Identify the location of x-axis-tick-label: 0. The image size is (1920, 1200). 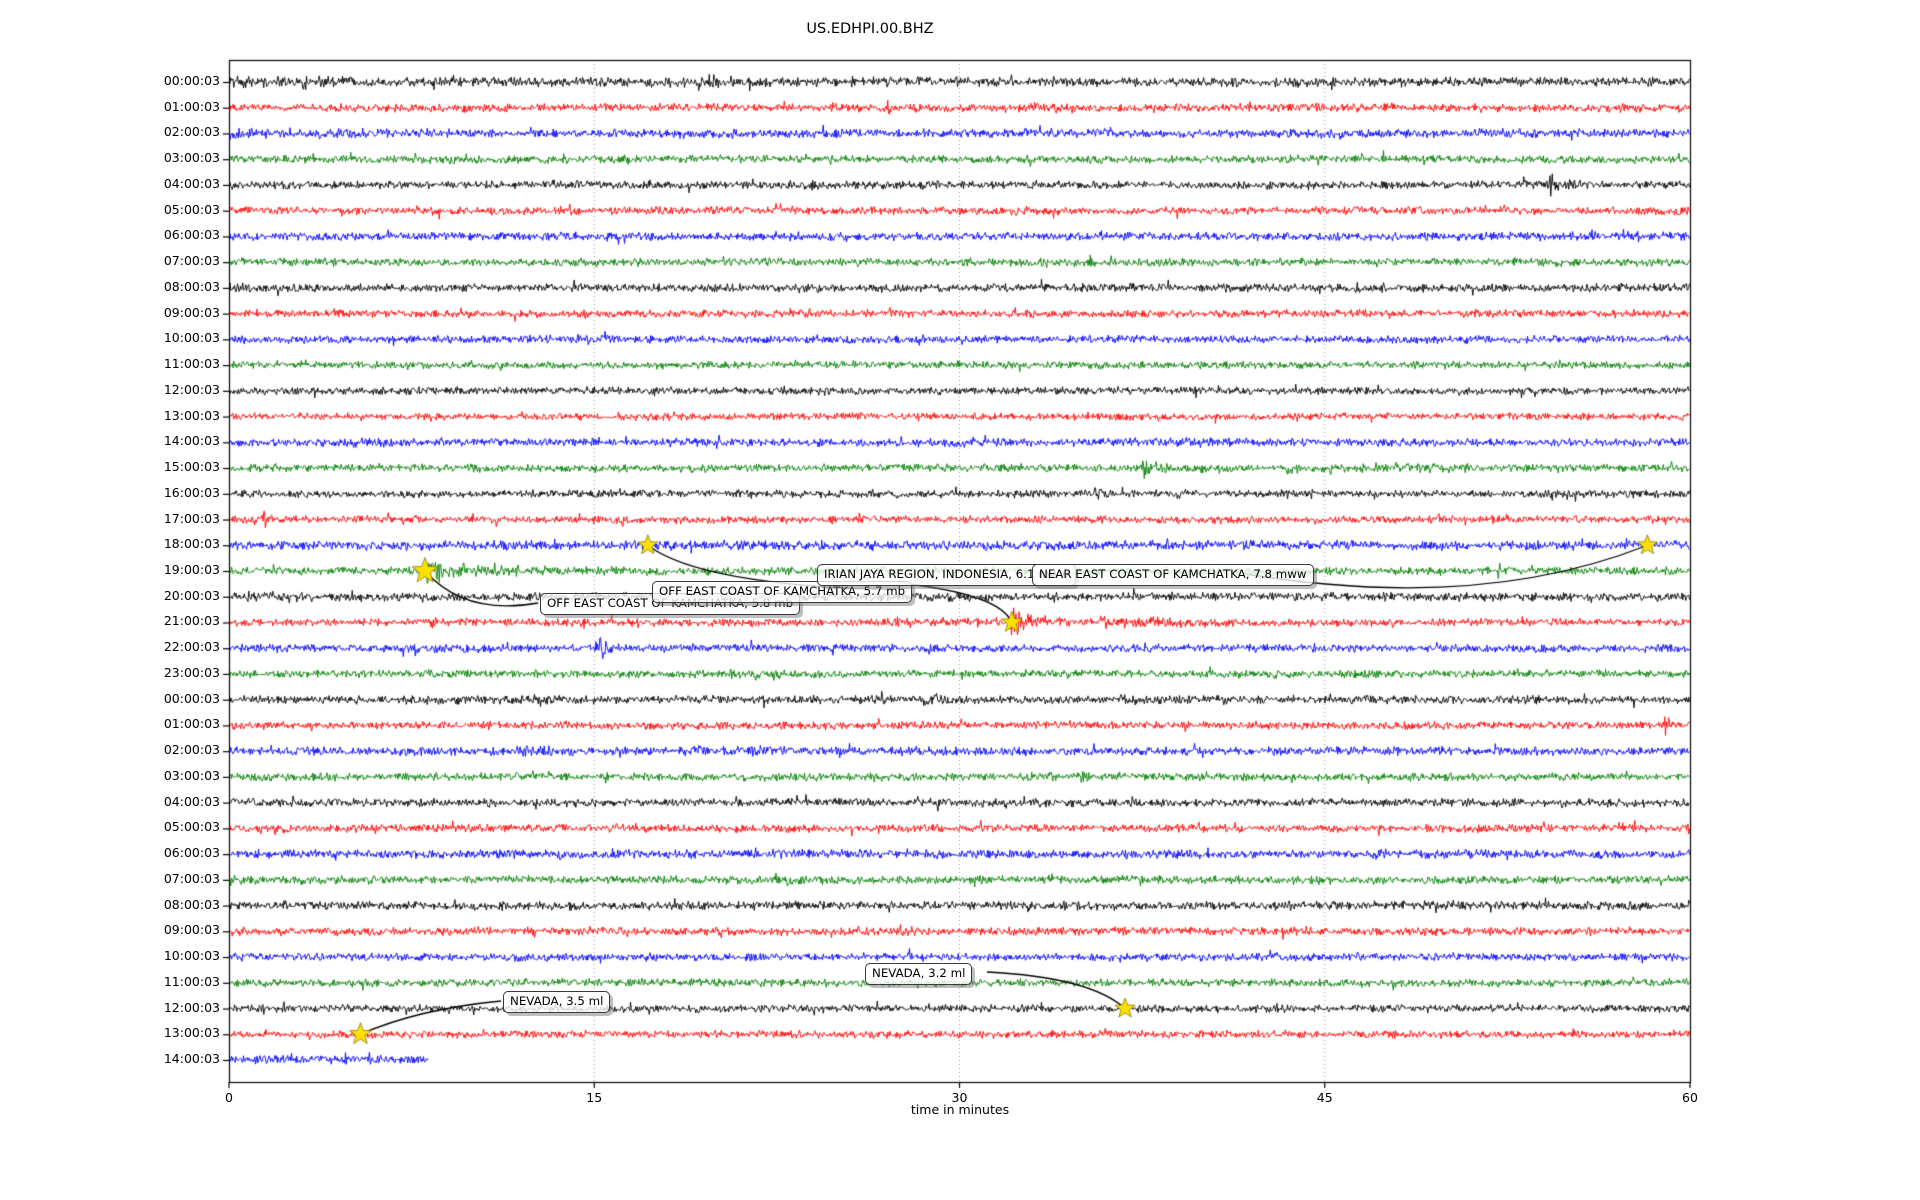
(229, 1097).